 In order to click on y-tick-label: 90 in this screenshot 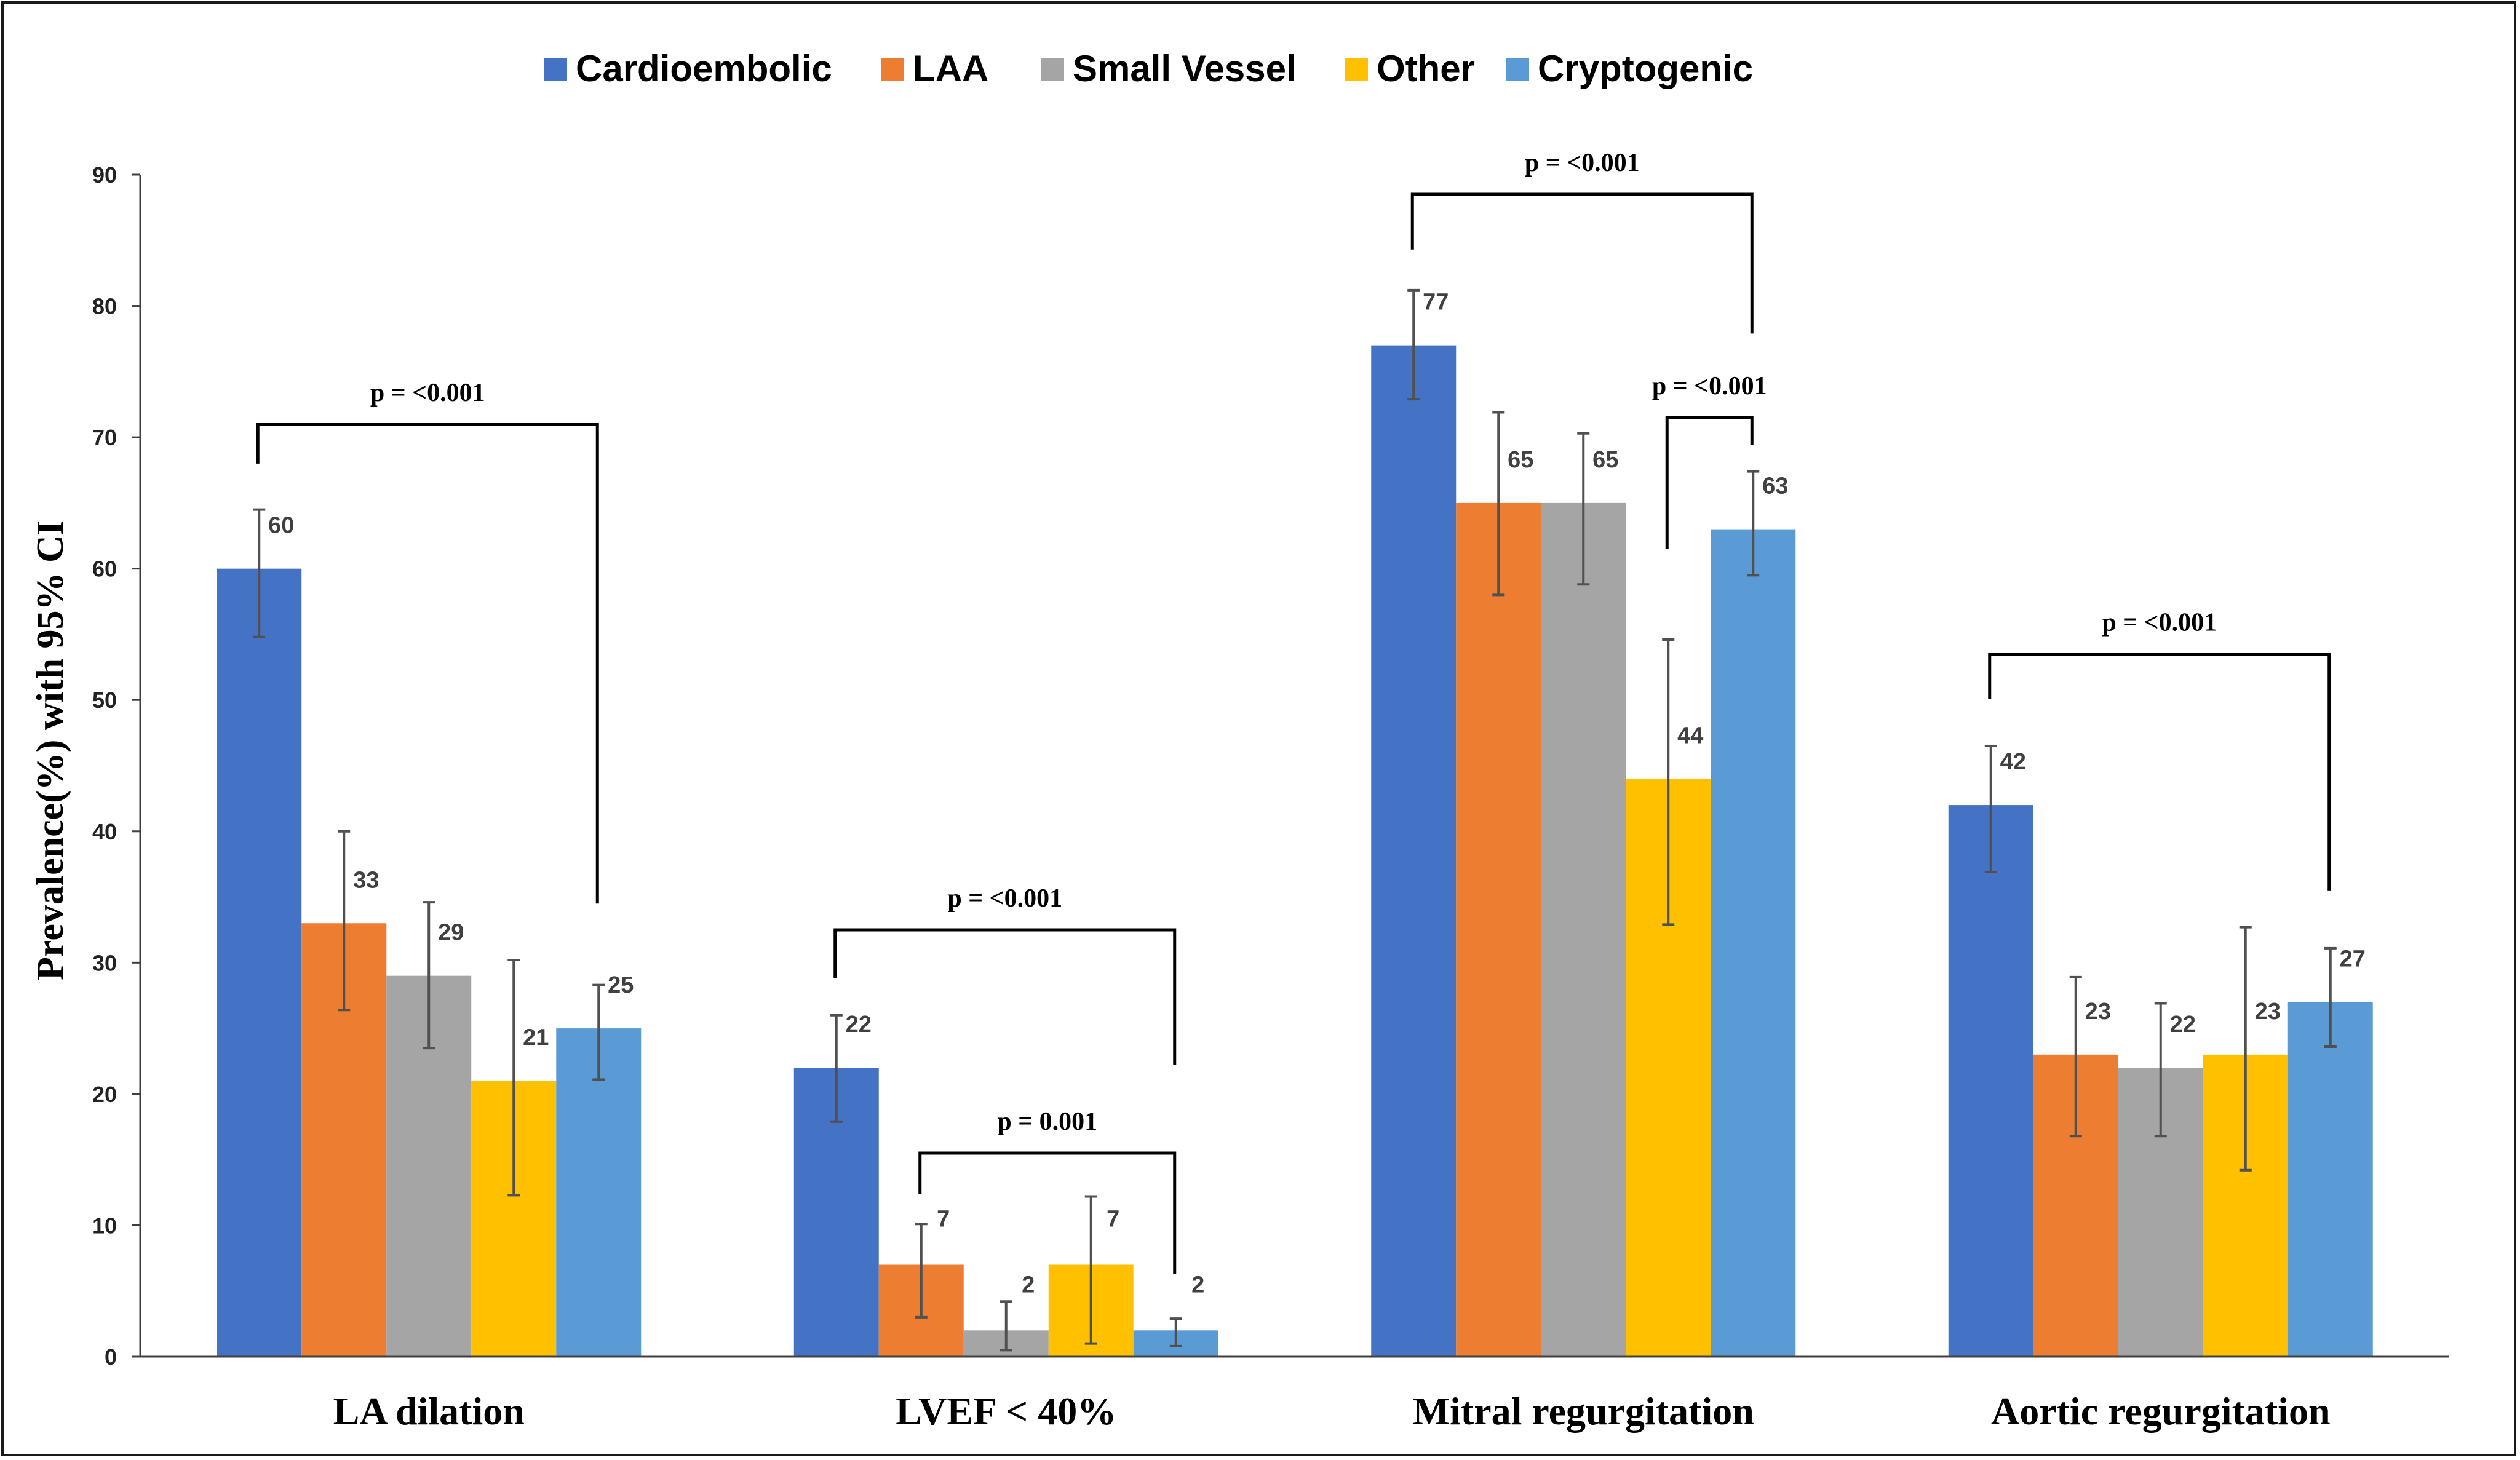, I will do `click(104, 175)`.